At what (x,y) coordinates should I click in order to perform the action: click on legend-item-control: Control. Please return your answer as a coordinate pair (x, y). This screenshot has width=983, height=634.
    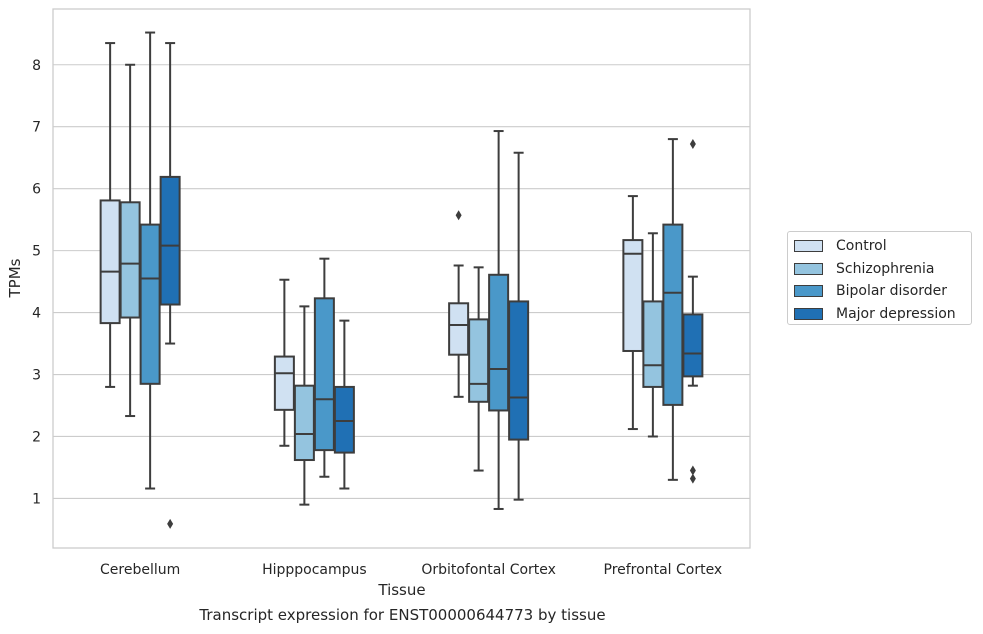
    Looking at the image, I should click on (882, 246).